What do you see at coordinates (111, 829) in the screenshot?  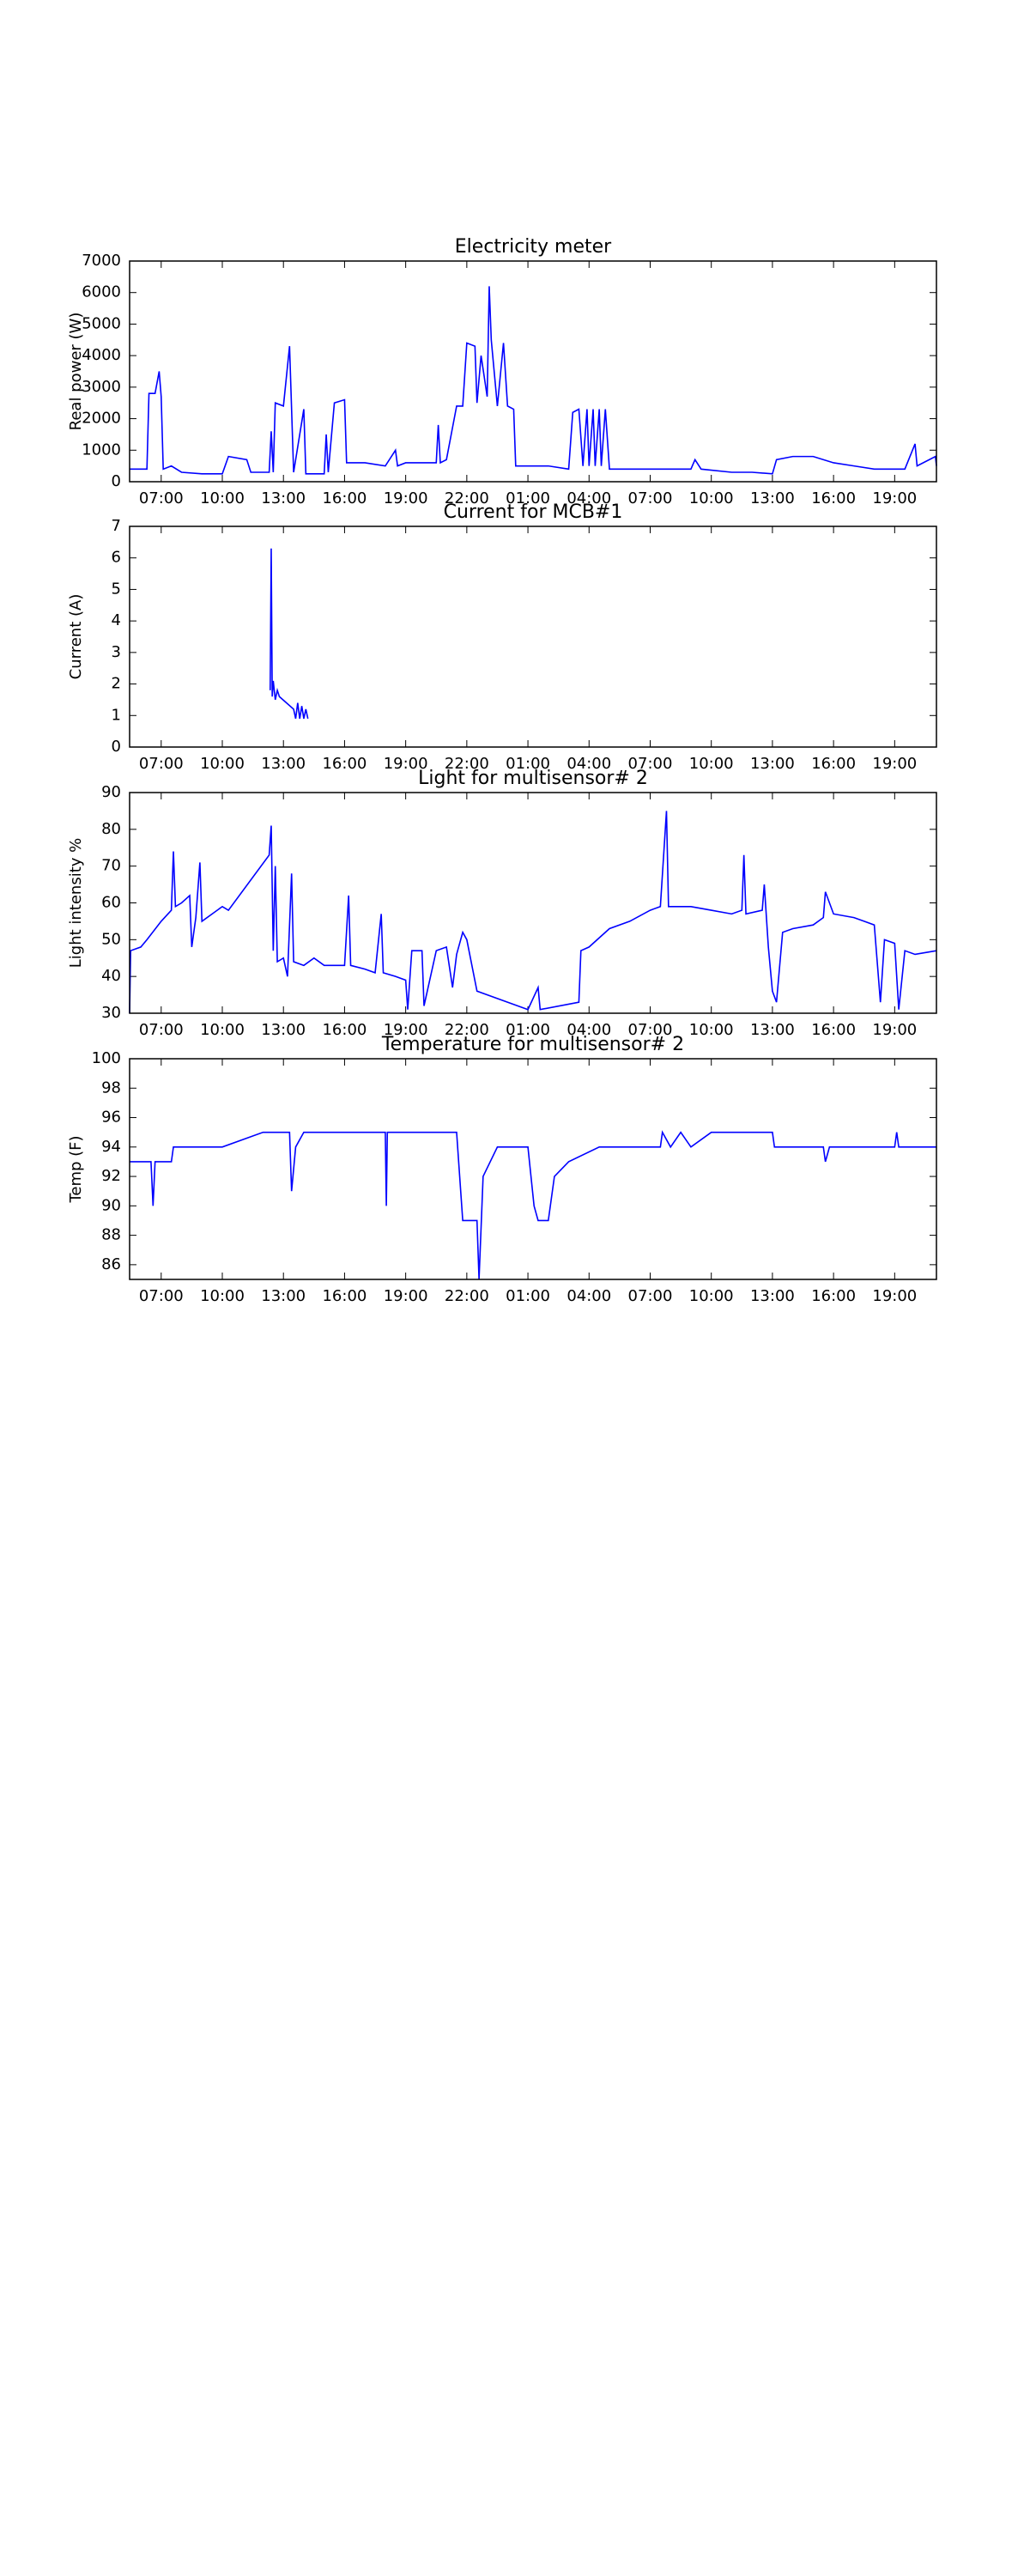 I see `y-tick-label: 80` at bounding box center [111, 829].